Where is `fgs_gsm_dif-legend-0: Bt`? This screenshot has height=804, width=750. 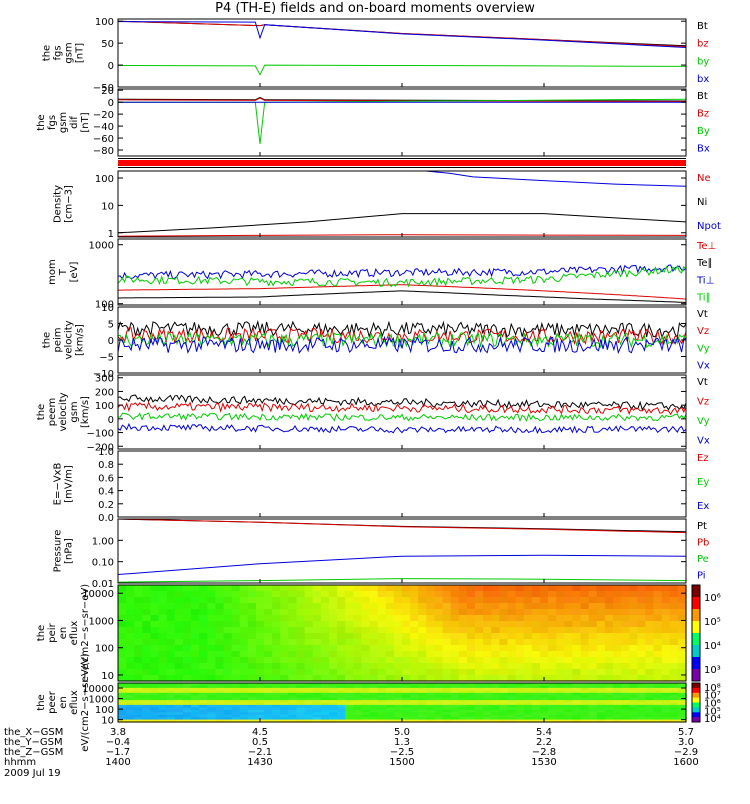
fgs_gsm_dif-legend-0: Bt is located at coordinates (702, 96).